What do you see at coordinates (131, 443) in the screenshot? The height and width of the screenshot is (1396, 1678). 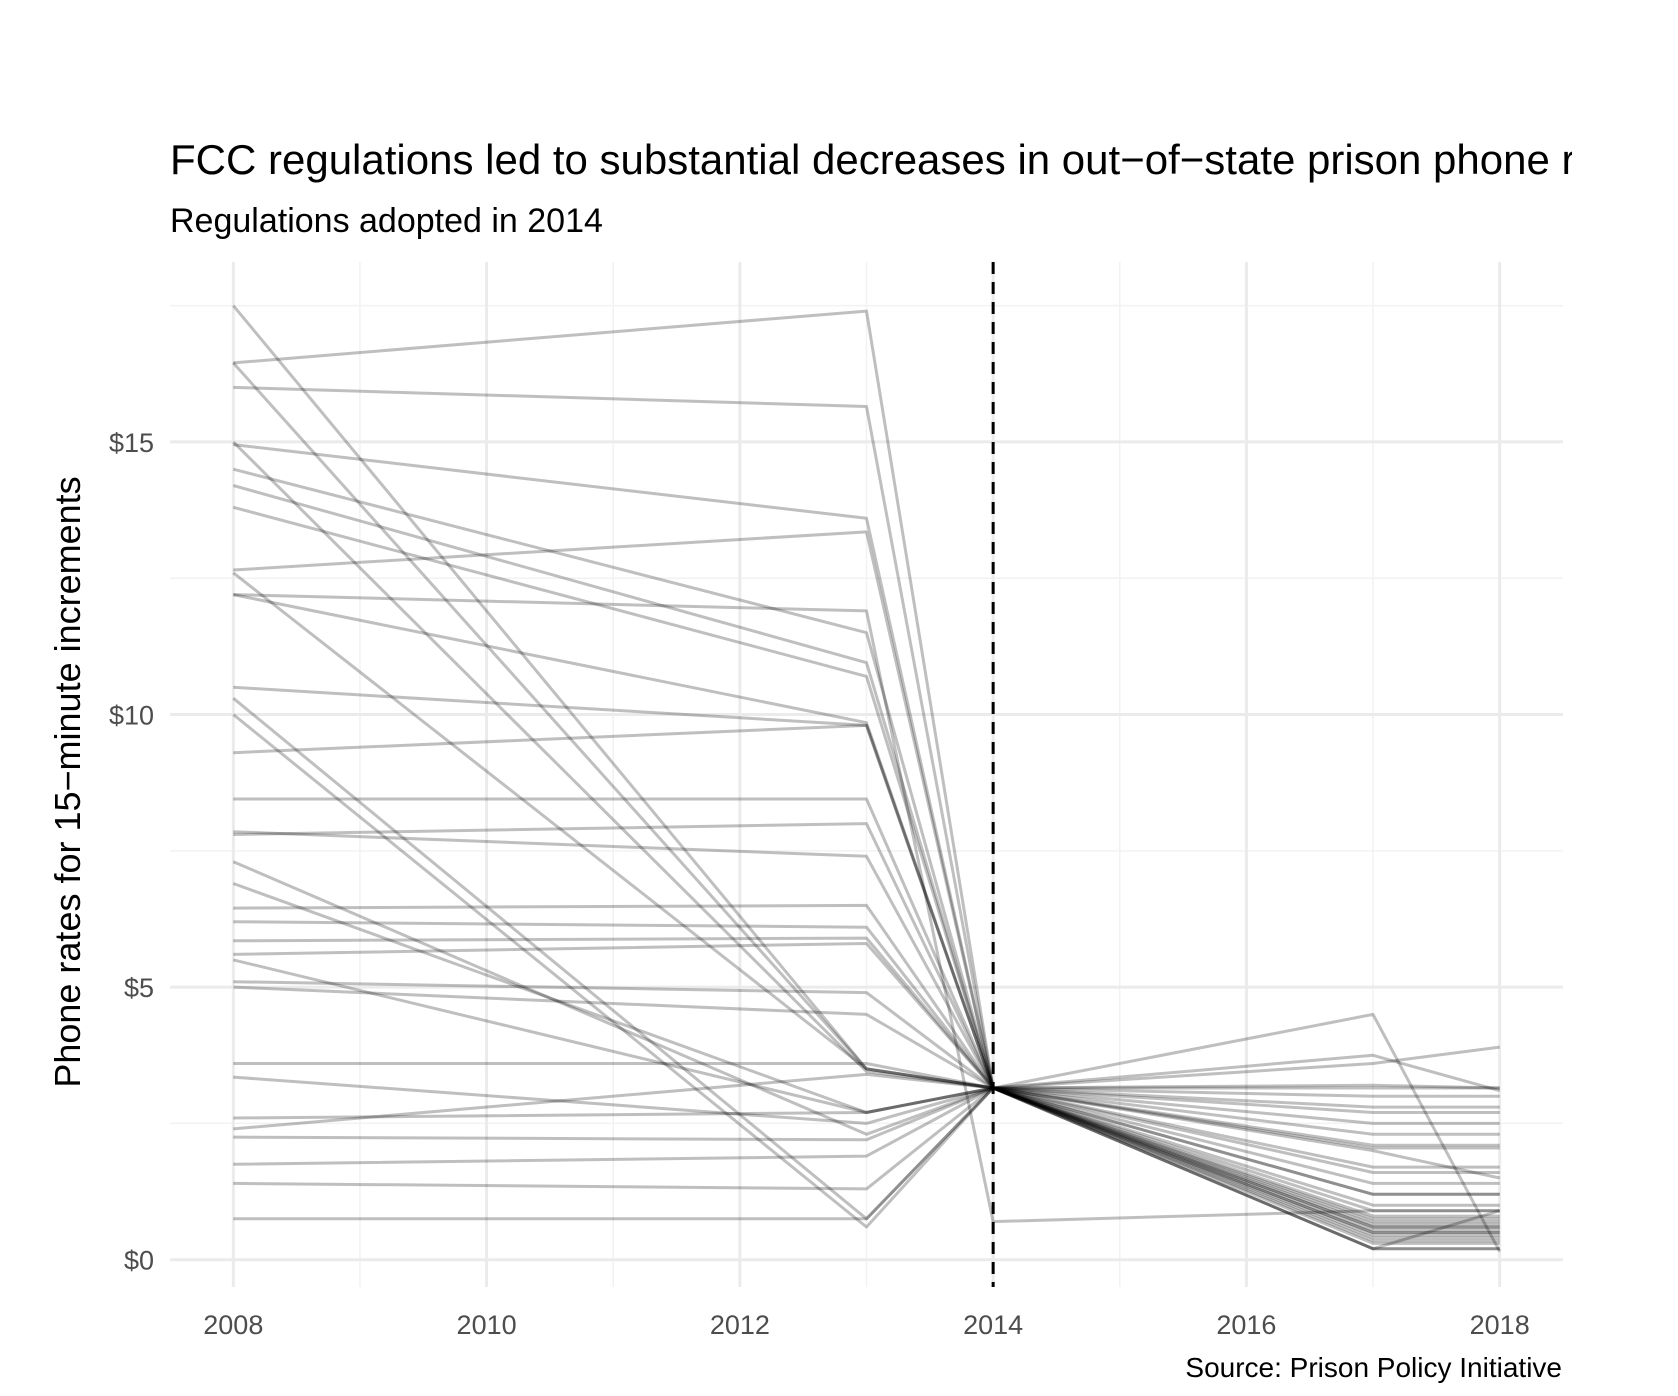 I see `y-tick-label: $15` at bounding box center [131, 443].